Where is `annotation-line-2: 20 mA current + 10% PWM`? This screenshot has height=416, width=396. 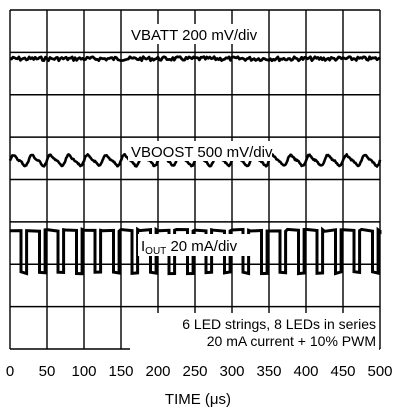 annotation-line-2: 20 mA current + 10% PWM is located at coordinates (291, 341).